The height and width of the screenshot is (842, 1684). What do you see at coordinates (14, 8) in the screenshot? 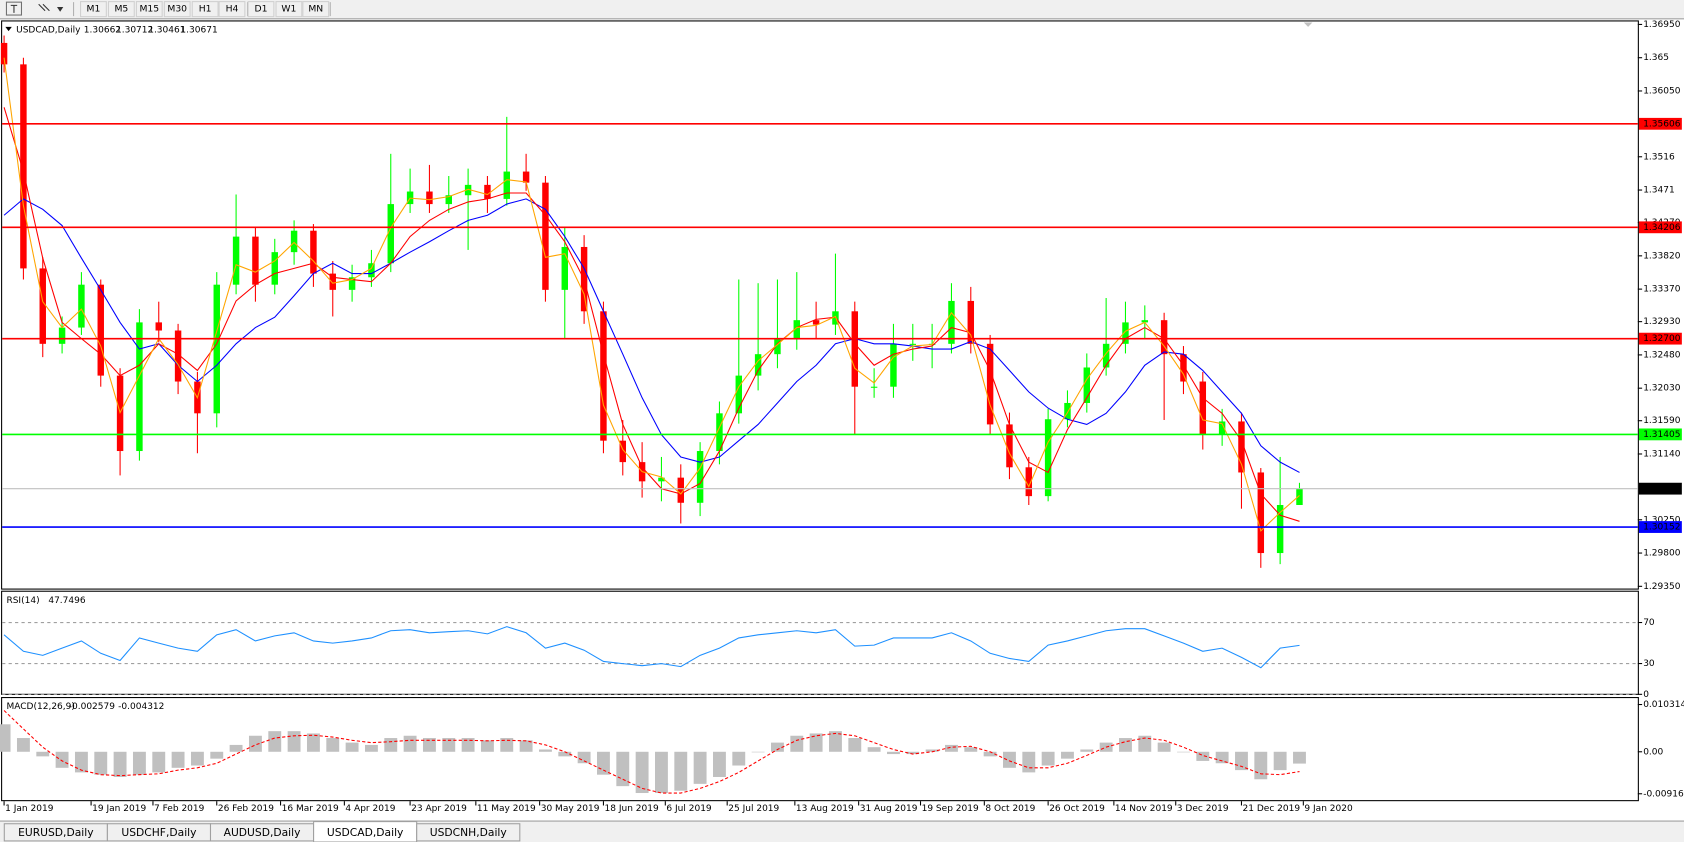
I see `text-tool-icon` at bounding box center [14, 8].